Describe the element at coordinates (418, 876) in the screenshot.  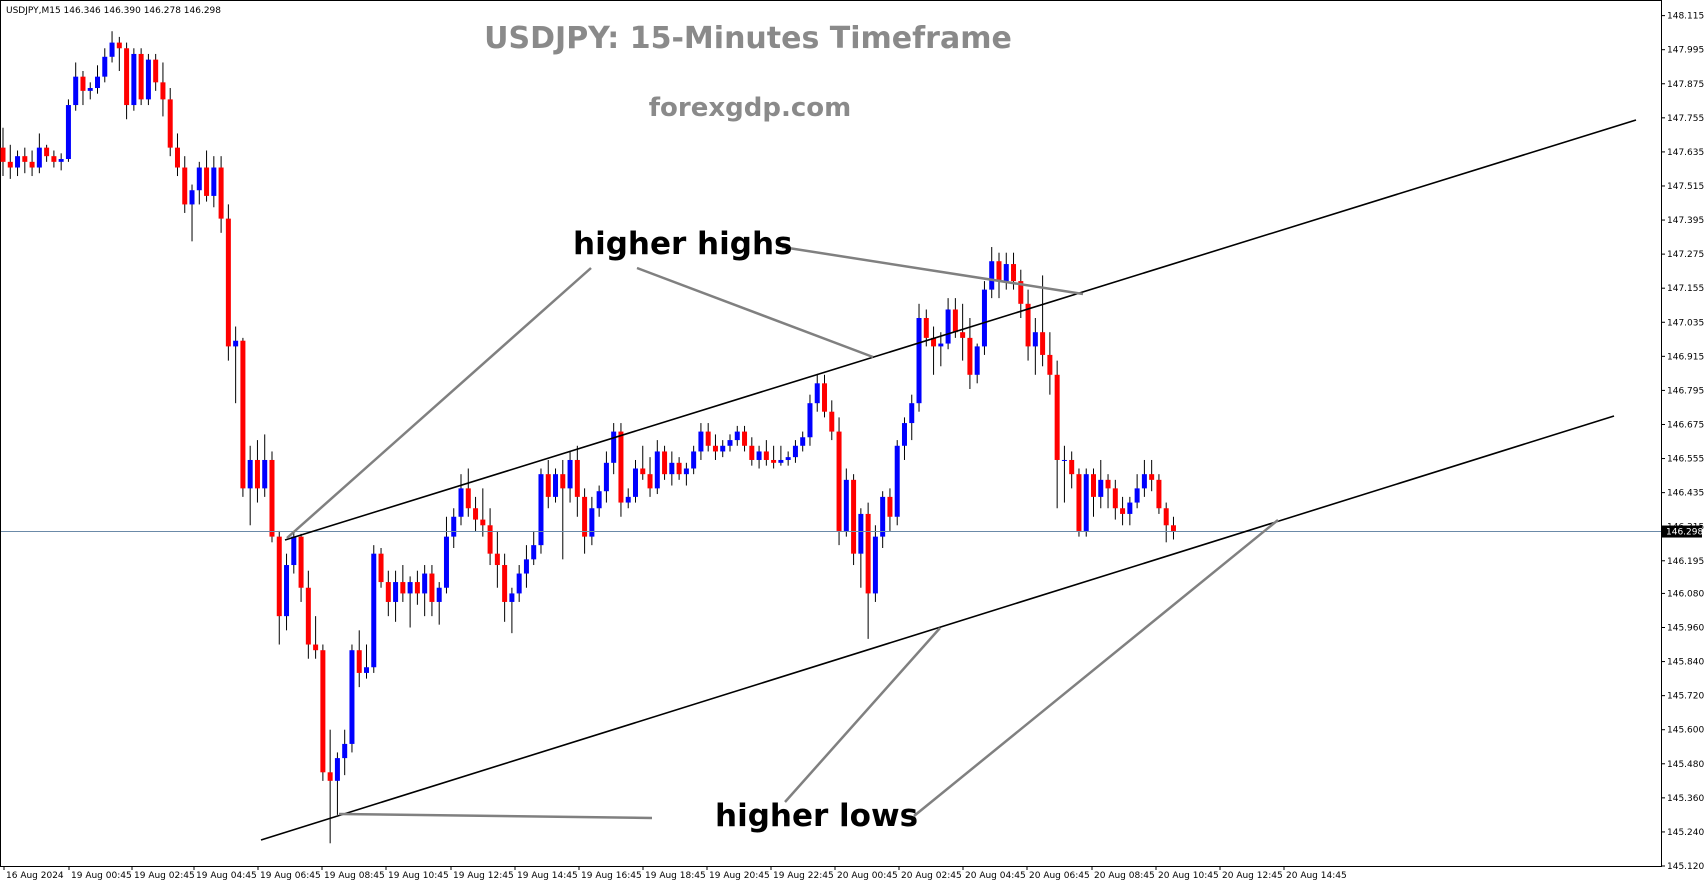
I see `x-tick-label: 19 Aug 10:45` at that location.